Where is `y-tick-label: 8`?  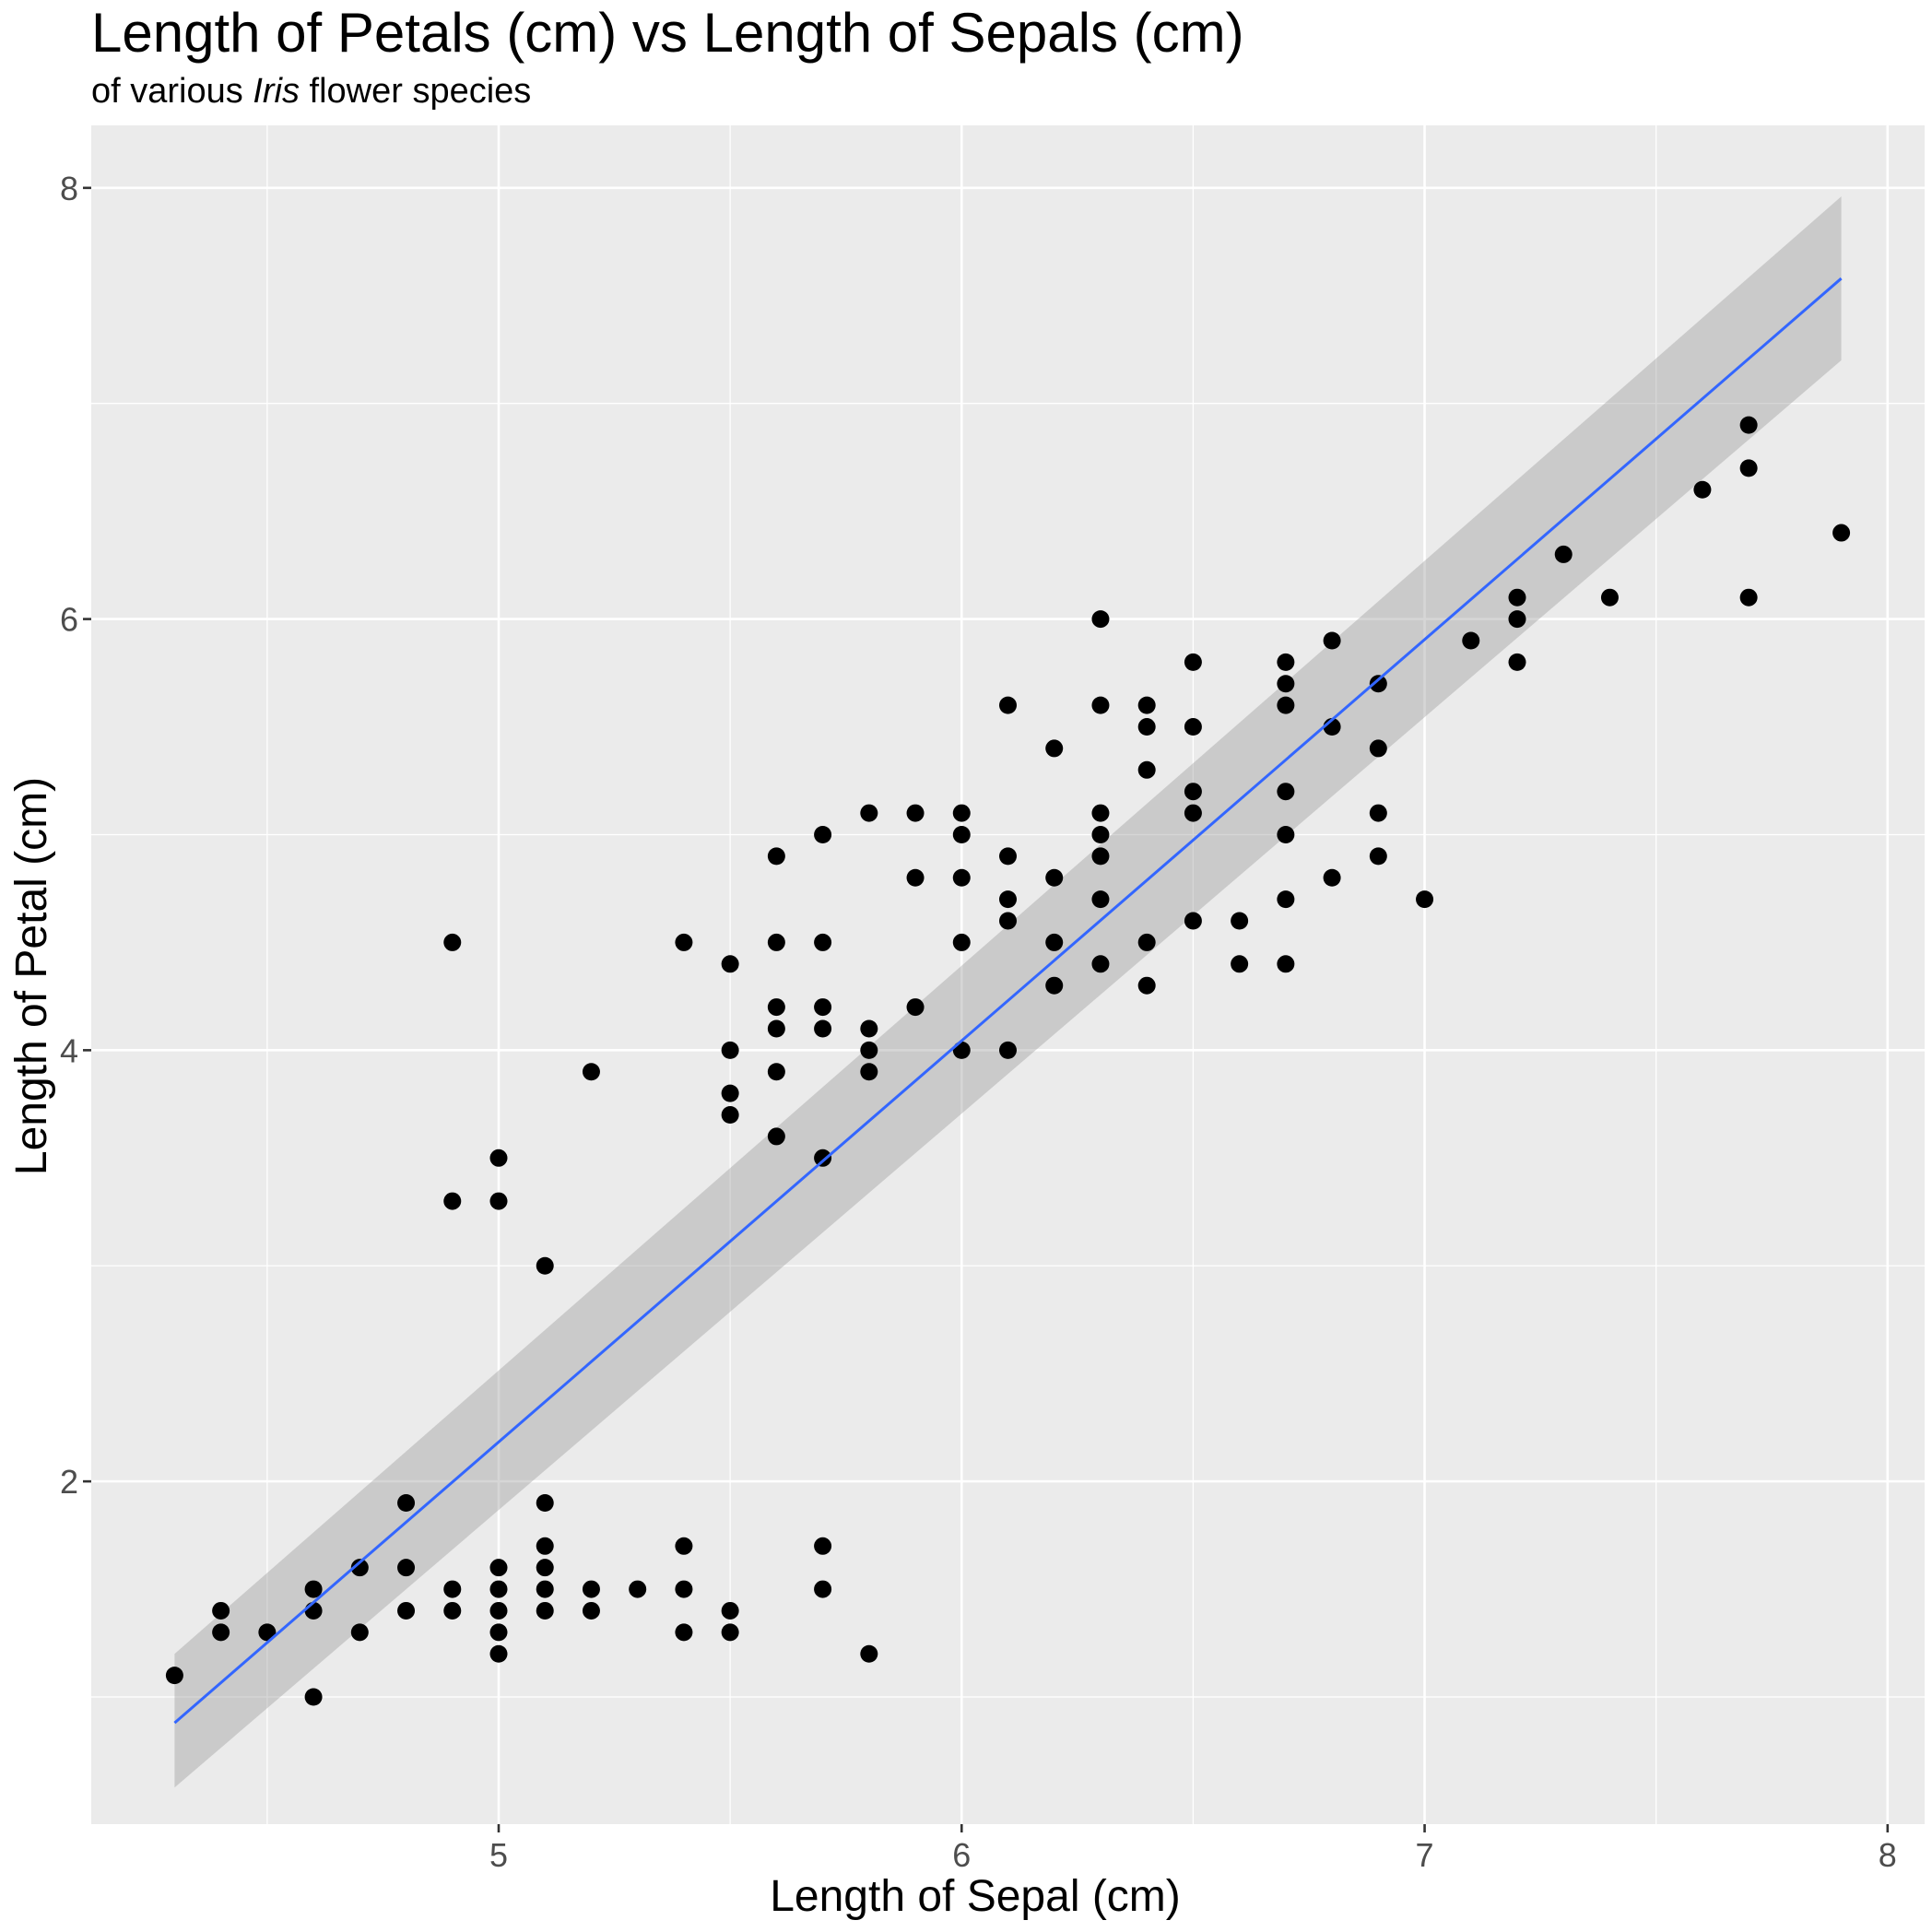
y-tick-label: 8 is located at coordinates (69, 188).